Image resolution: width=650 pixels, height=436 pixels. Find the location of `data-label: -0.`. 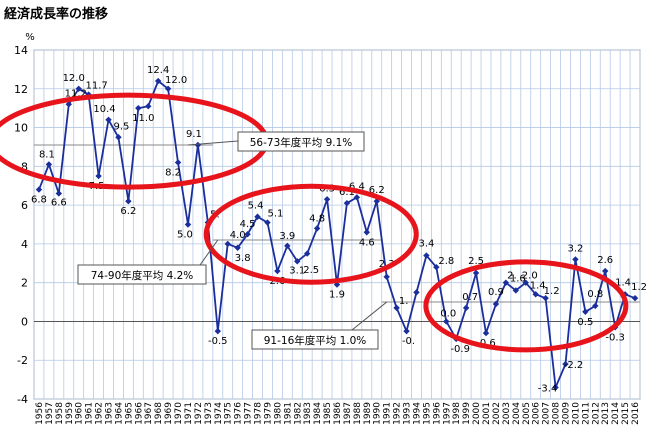

data-label: -0. is located at coordinates (408, 341).